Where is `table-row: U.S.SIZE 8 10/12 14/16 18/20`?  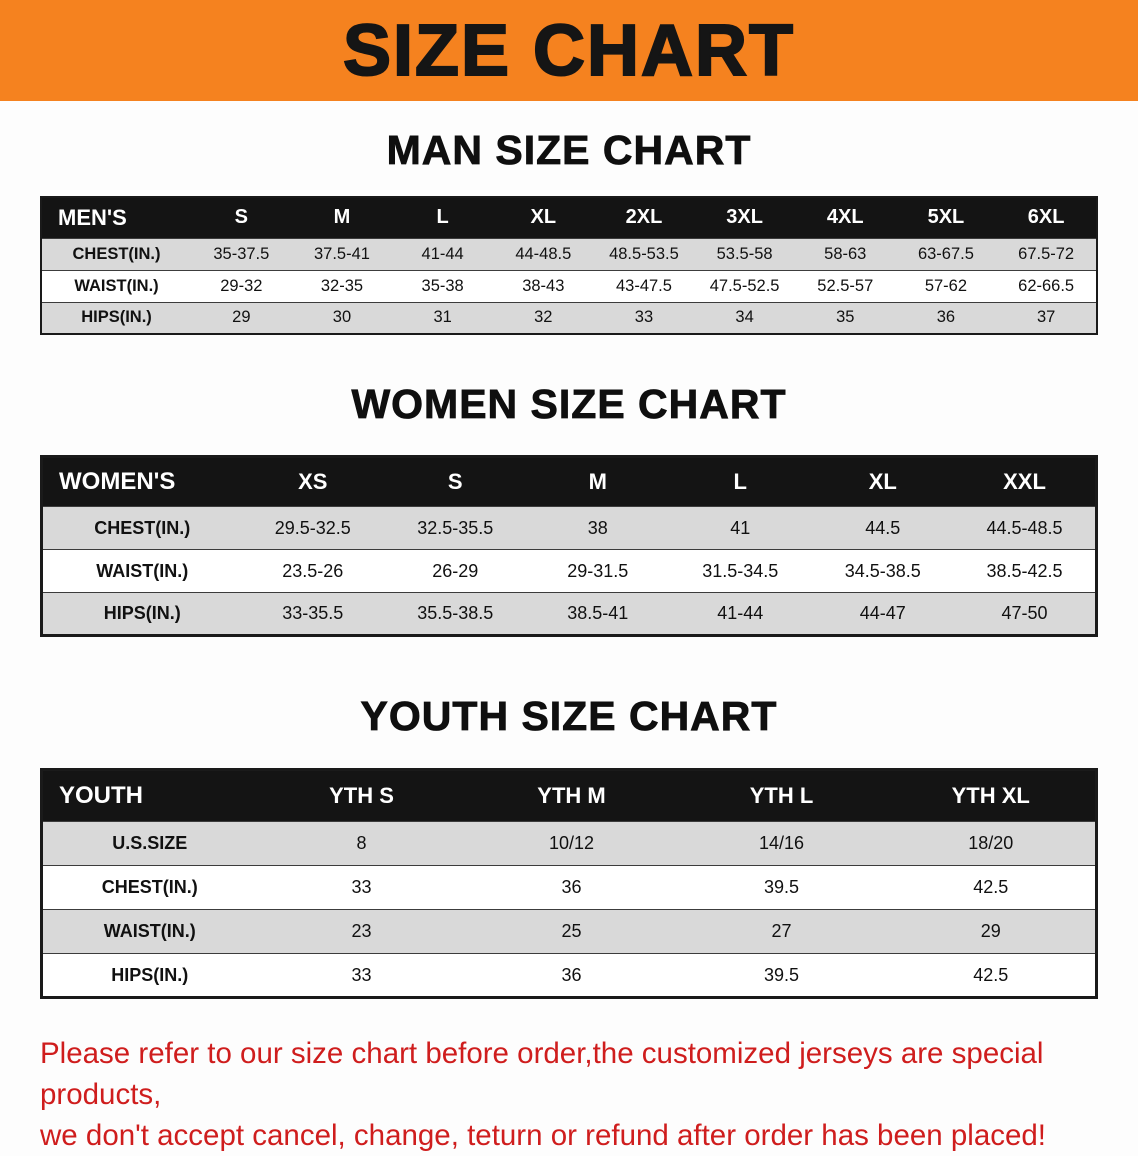
table-row: U.S.SIZE 8 10/12 14/16 18/20 is located at coordinates (569, 843).